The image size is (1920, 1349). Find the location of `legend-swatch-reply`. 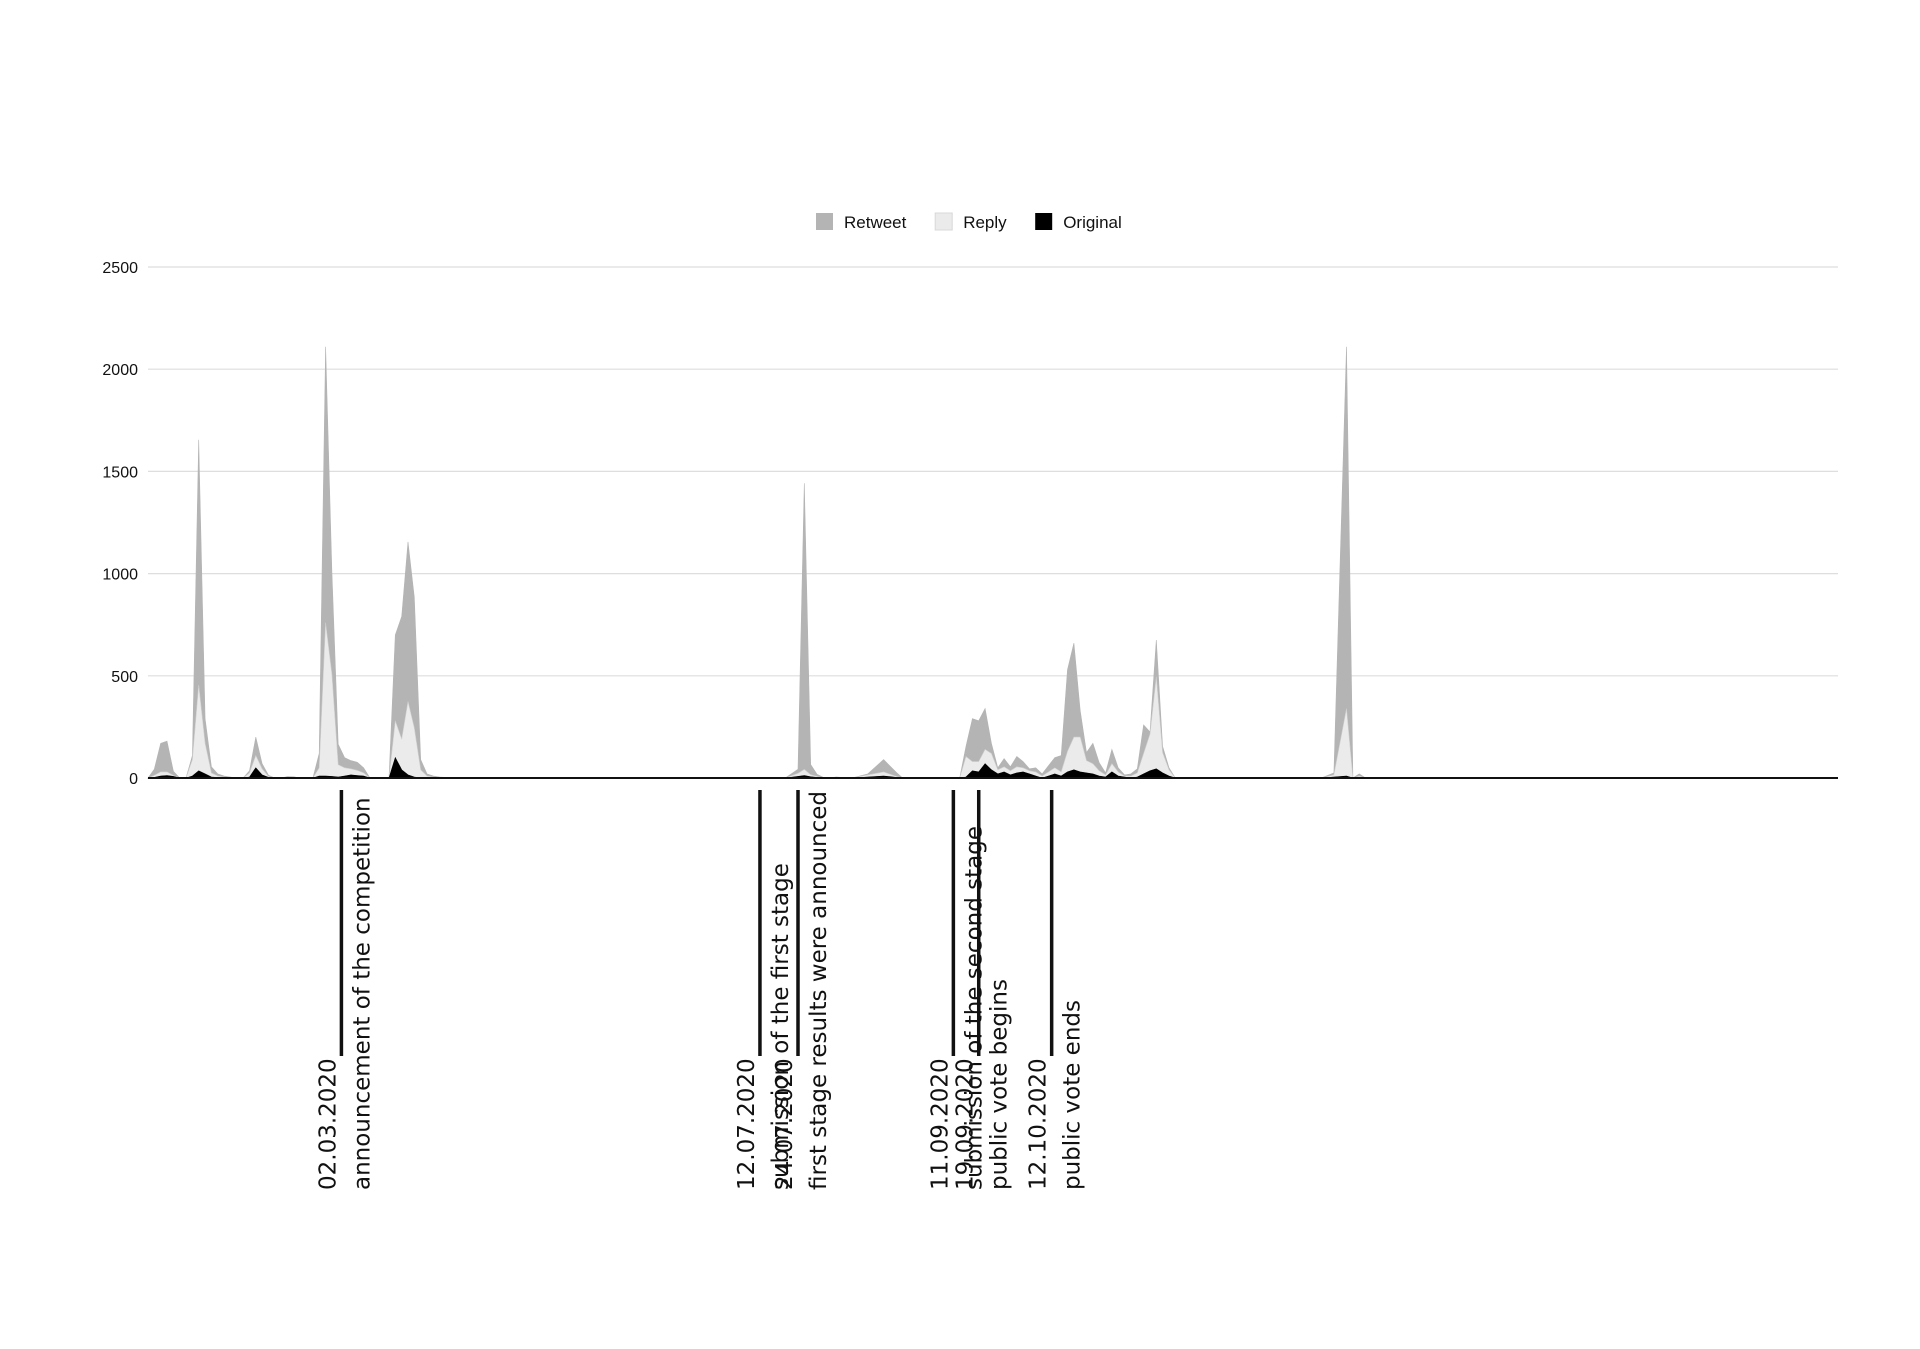

legend-swatch-reply is located at coordinates (943, 221).